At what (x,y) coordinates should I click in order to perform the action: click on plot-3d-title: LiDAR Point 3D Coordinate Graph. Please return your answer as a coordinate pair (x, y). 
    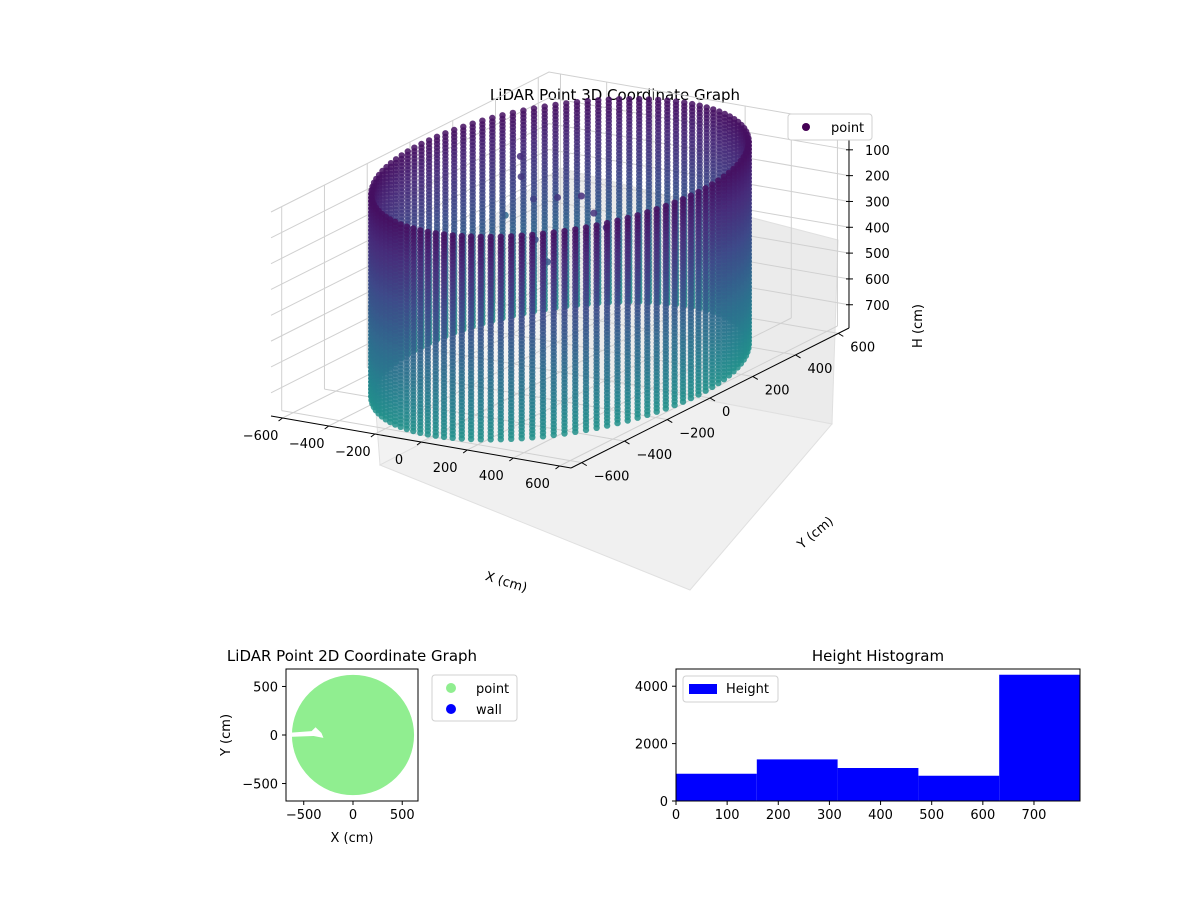
    Looking at the image, I should click on (615, 95).